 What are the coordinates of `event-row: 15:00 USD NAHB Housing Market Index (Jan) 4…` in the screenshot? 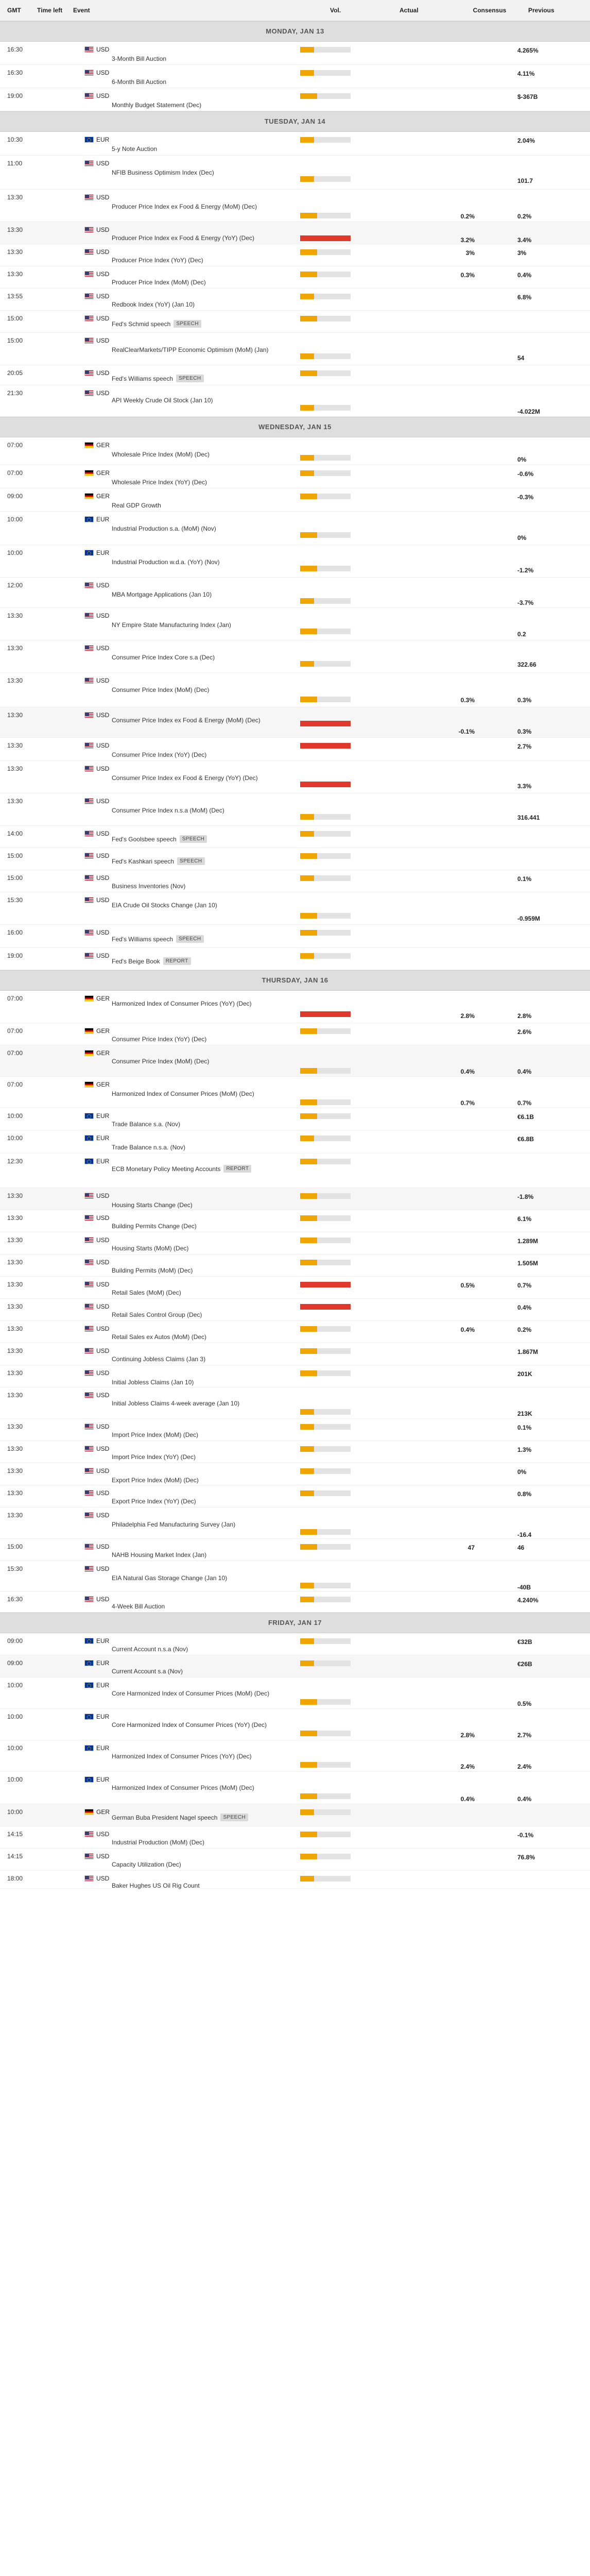 It's located at (295, 1550).